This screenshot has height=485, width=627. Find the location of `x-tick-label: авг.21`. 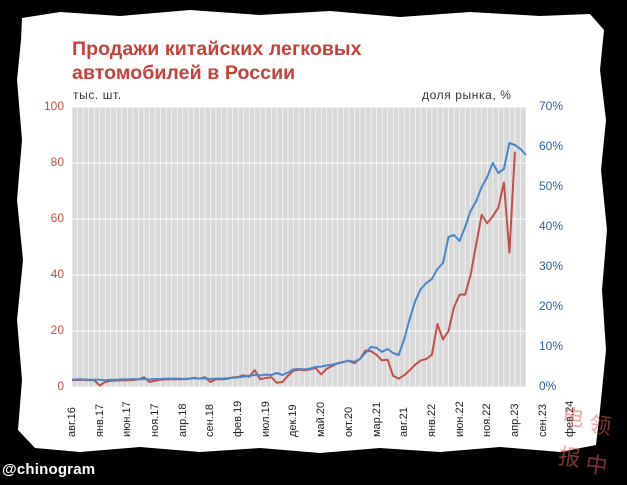

x-tick-label: авг.21 is located at coordinates (404, 422).